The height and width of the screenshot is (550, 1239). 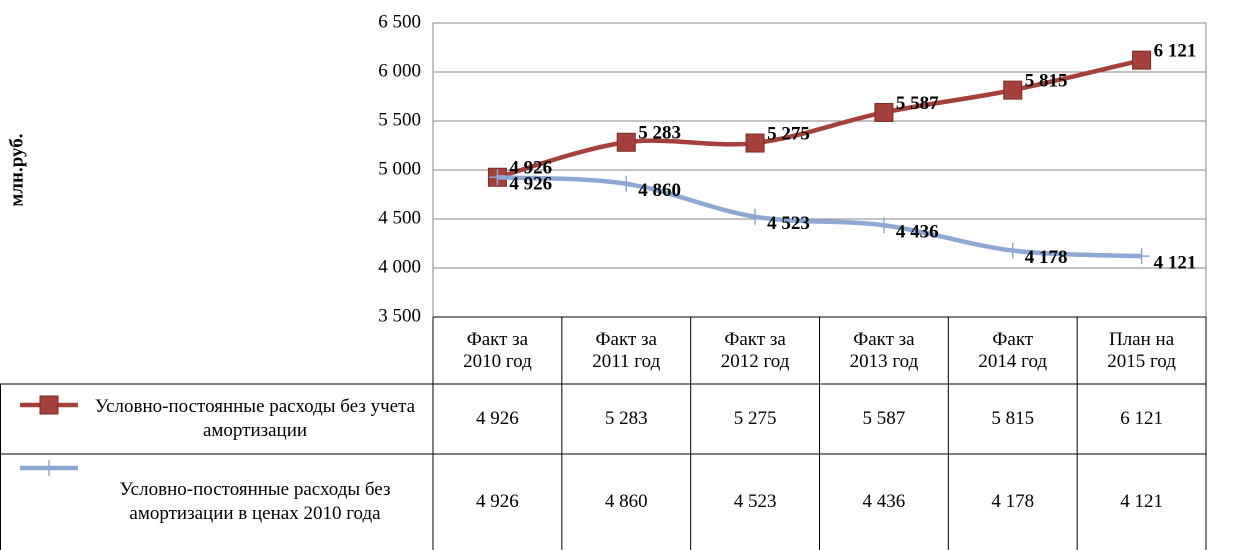 I want to click on data-label: 4 436, so click(x=917, y=232).